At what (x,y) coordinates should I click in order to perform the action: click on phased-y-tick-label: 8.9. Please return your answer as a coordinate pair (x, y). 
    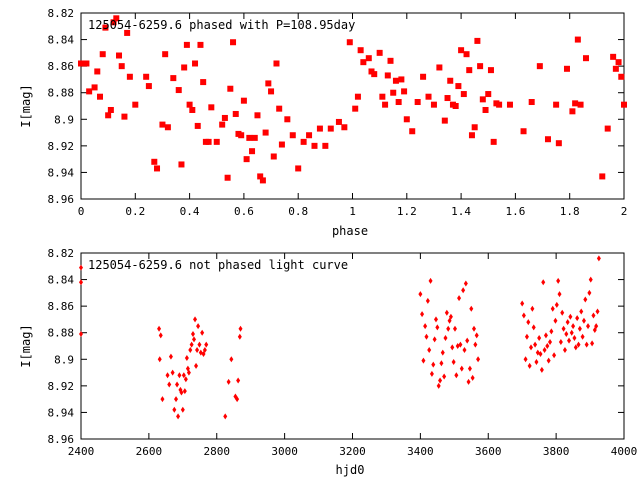
    Looking at the image, I should click on (64, 119).